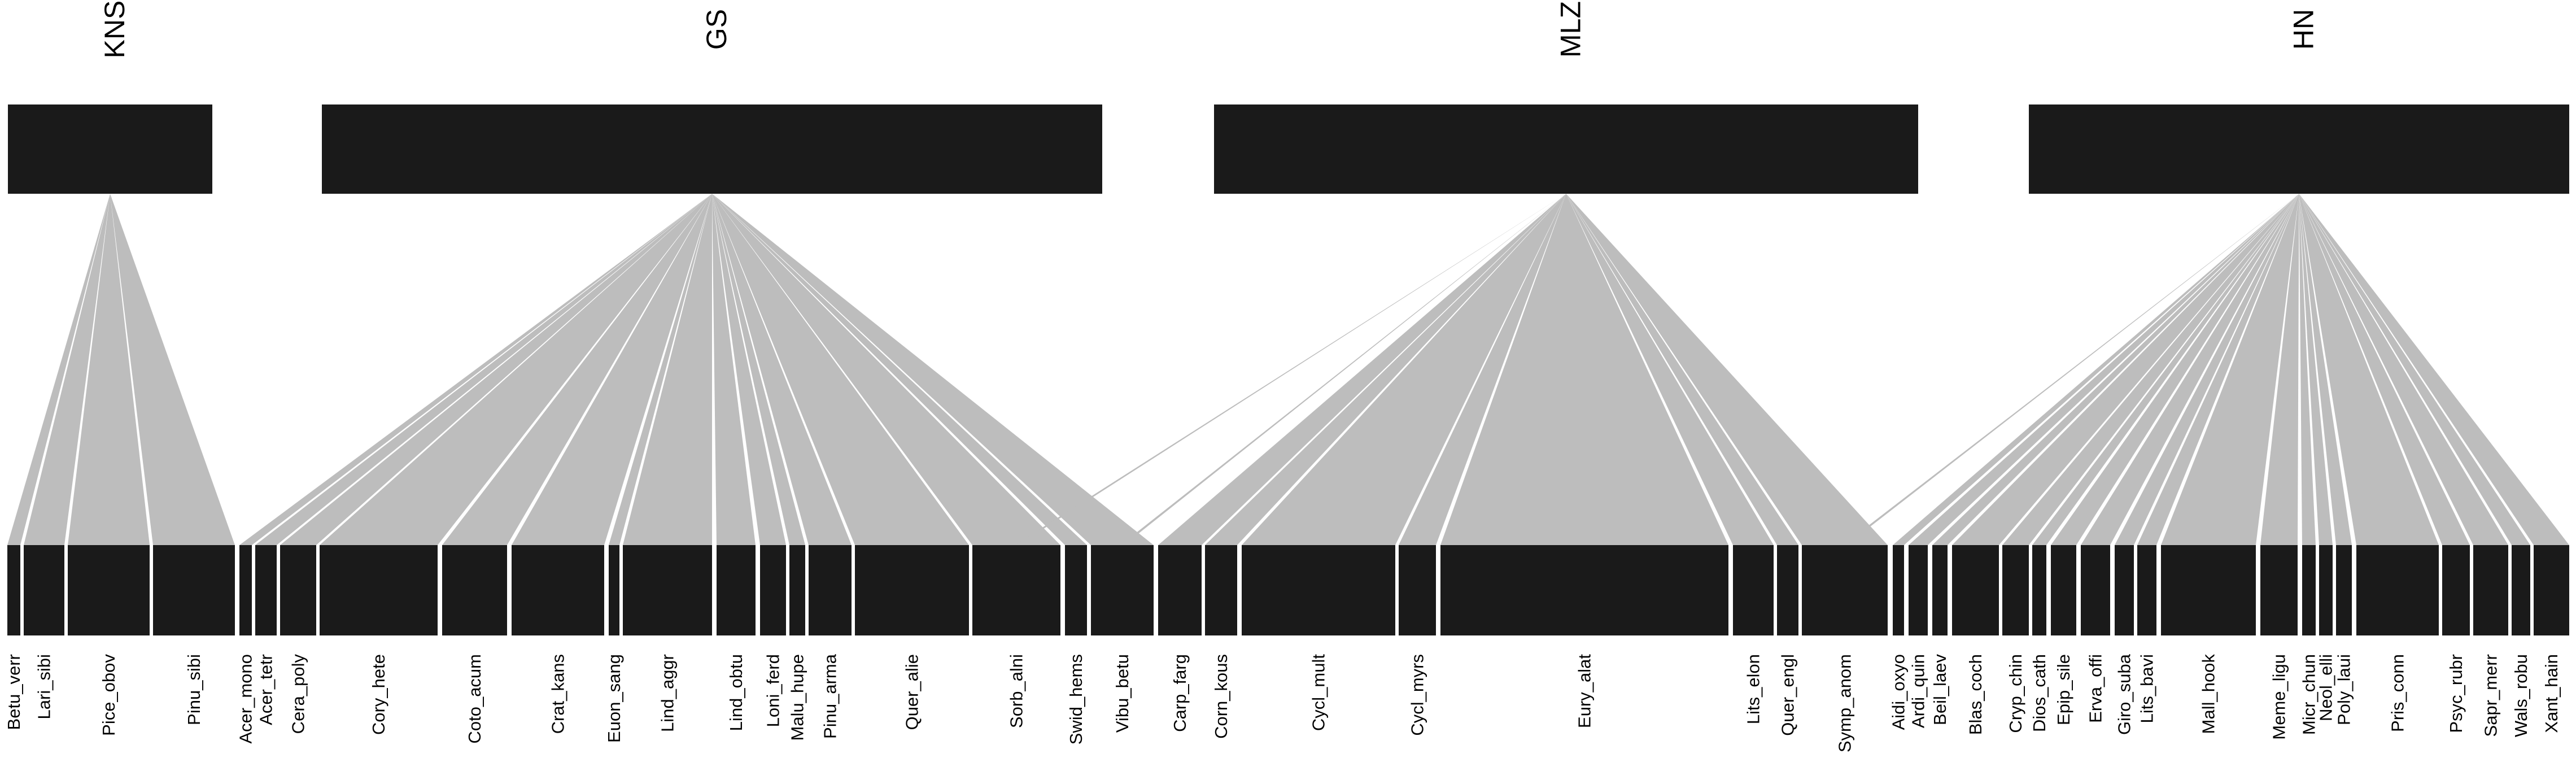 The image size is (2576, 762). I want to click on bottom-node-label: Carp_farg, so click(1180, 693).